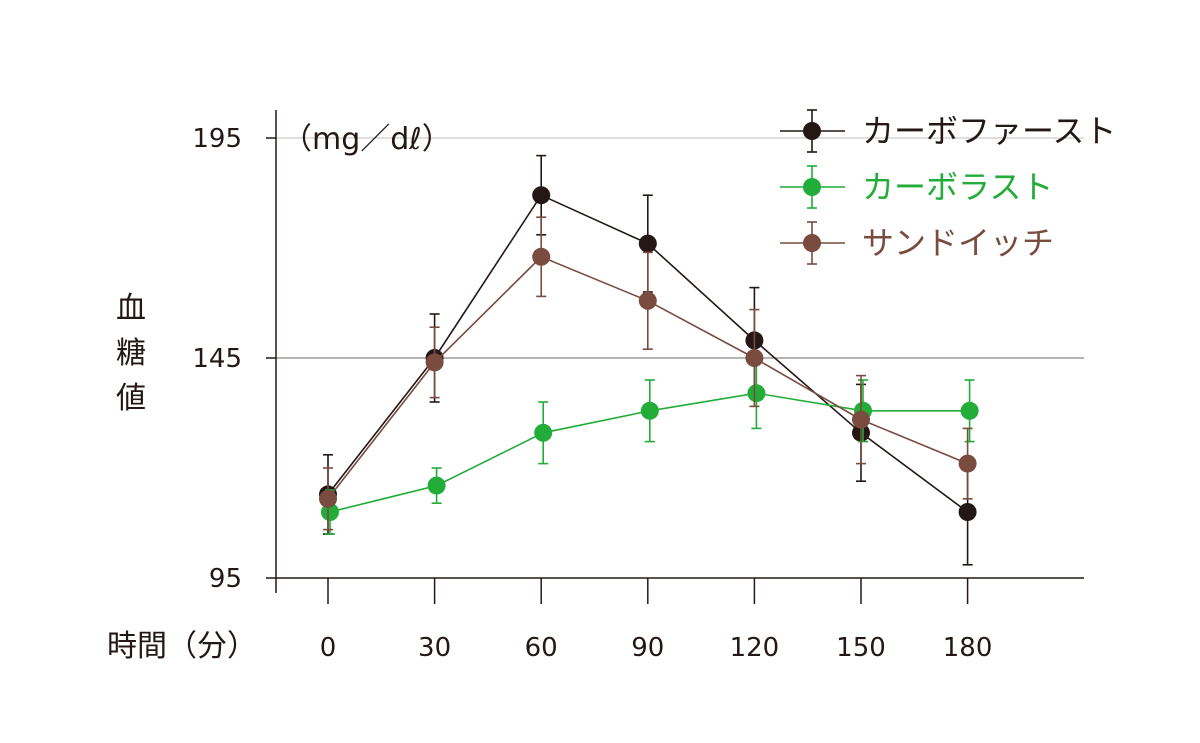  Describe the element at coordinates (217, 359) in the screenshot. I see `y-tick-label-145: 145` at that location.